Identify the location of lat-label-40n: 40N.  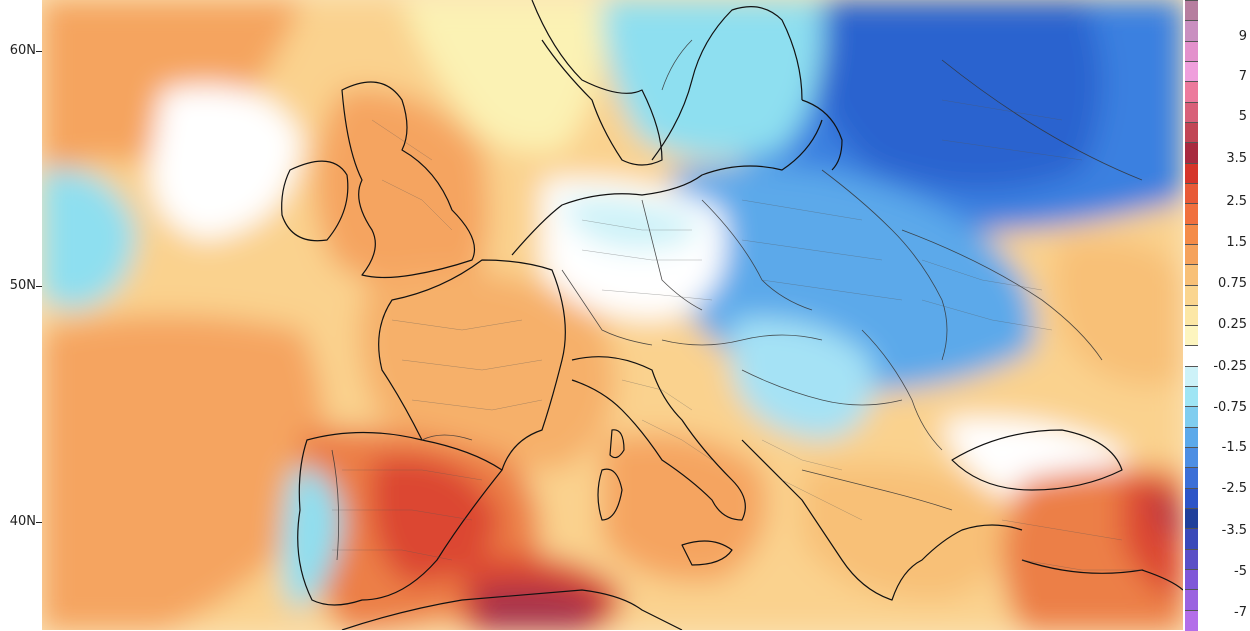
(22, 521).